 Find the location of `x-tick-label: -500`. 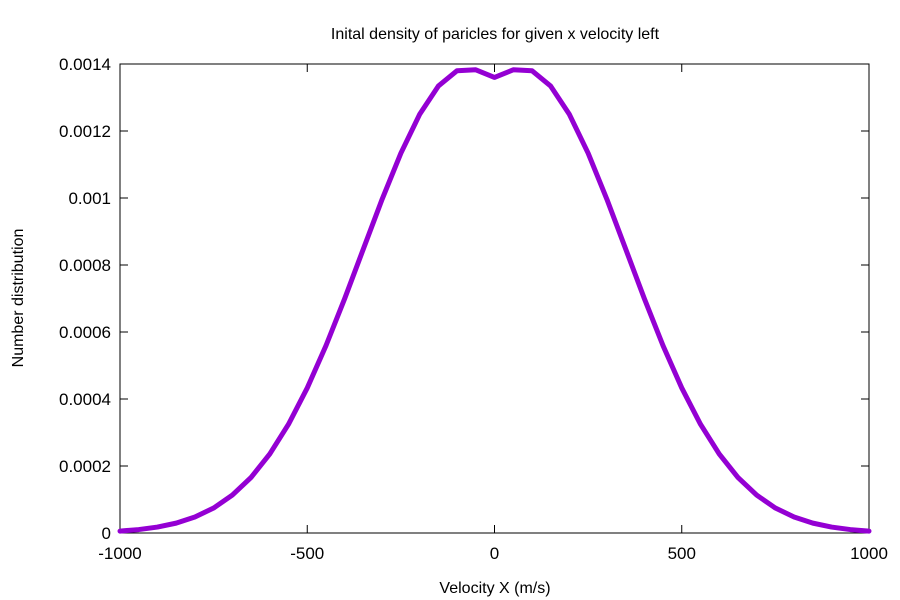

x-tick-label: -500 is located at coordinates (307, 553).